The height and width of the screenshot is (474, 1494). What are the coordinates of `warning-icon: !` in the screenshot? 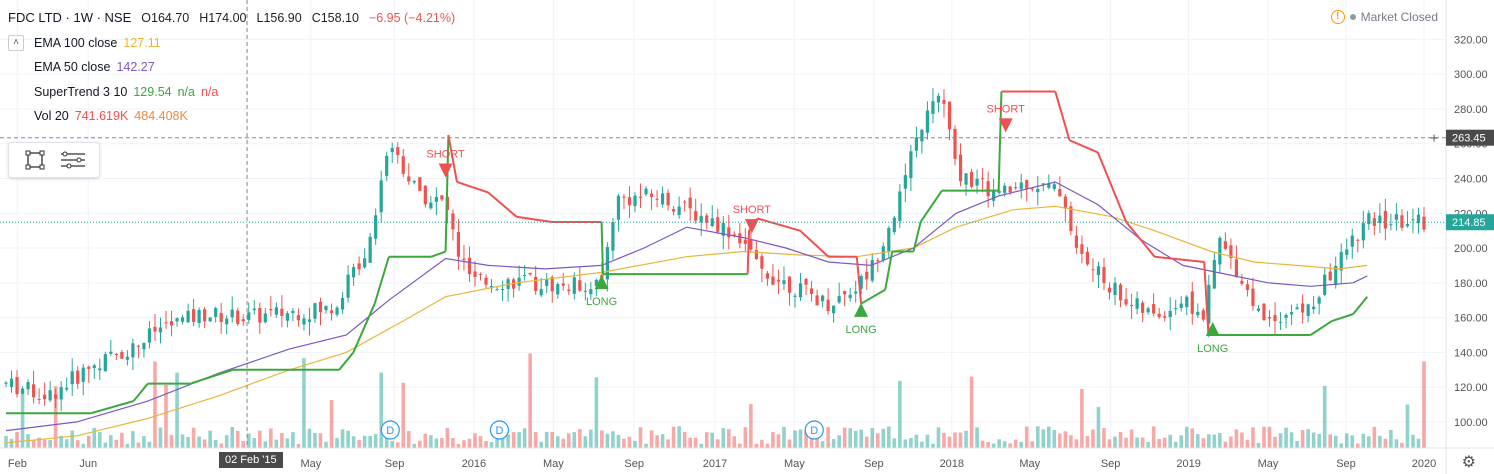 It's located at (1337, 17).